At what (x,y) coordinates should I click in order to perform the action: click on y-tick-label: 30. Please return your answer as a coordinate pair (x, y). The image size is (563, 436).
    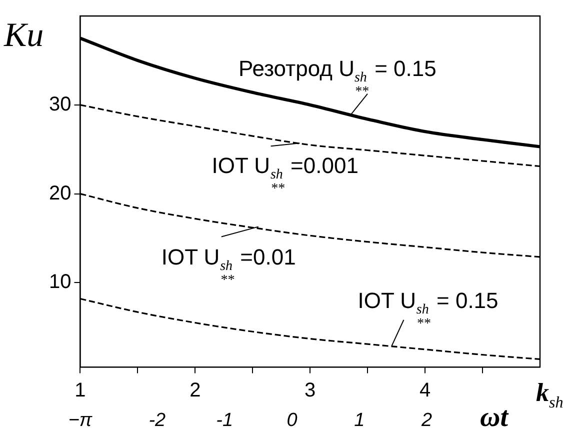
    Looking at the image, I should click on (60, 104).